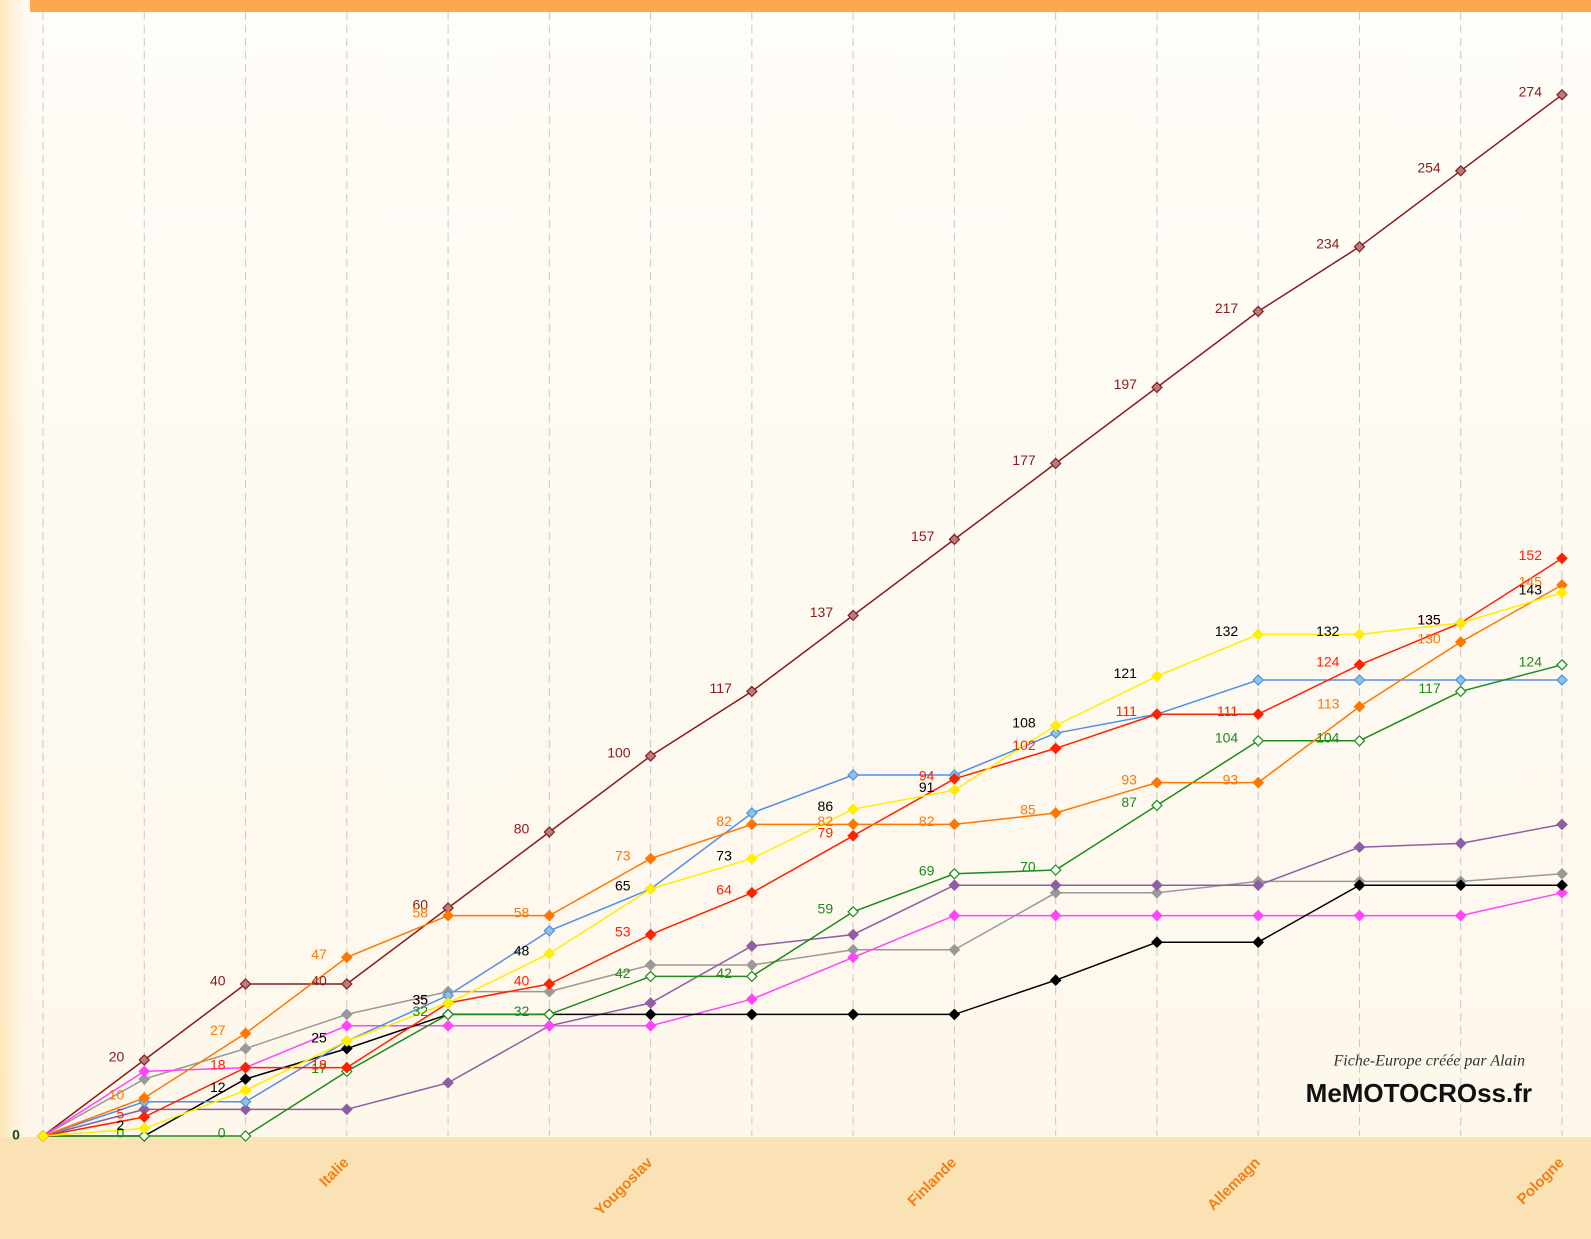 Image resolution: width=1591 pixels, height=1239 pixels. What do you see at coordinates (1028, 810) in the screenshot?
I see `data-label: 85` at bounding box center [1028, 810].